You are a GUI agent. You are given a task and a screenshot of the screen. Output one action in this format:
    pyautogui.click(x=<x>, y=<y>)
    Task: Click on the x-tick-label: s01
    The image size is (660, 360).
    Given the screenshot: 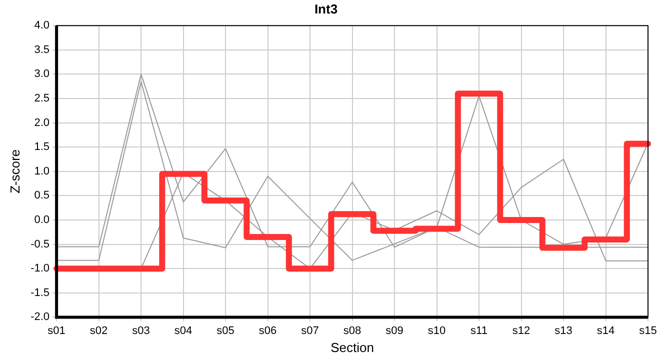 What is the action you would take?
    pyautogui.click(x=57, y=330)
    